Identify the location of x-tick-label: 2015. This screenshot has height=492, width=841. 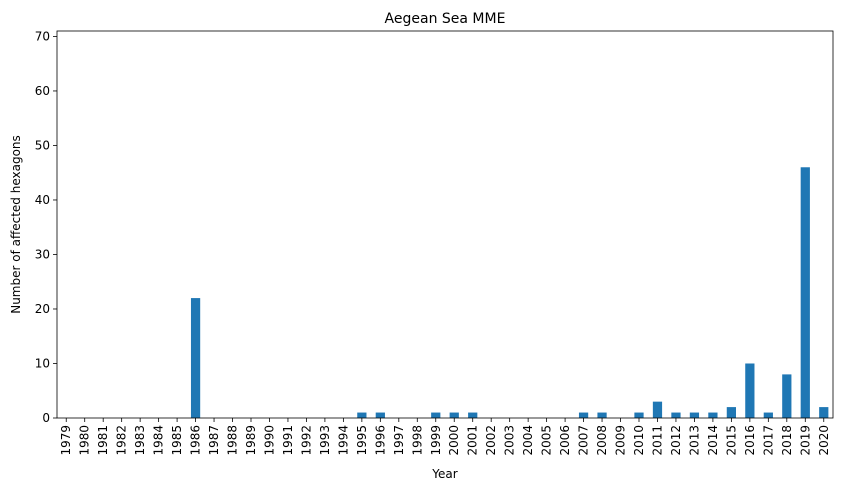
(731, 440).